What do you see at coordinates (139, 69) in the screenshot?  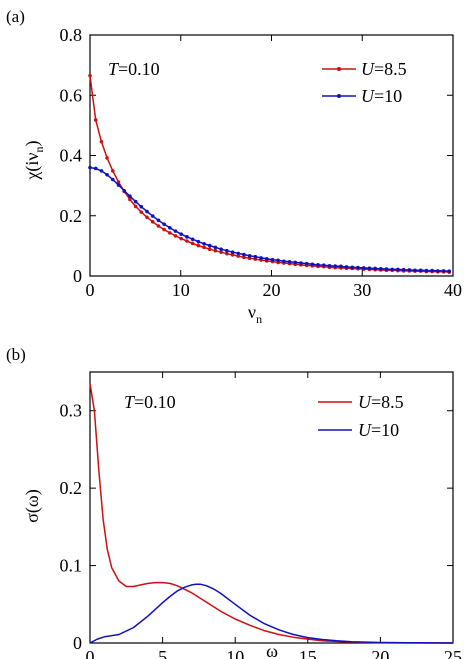 I see `panel-a-annotation-value: =0.10` at bounding box center [139, 69].